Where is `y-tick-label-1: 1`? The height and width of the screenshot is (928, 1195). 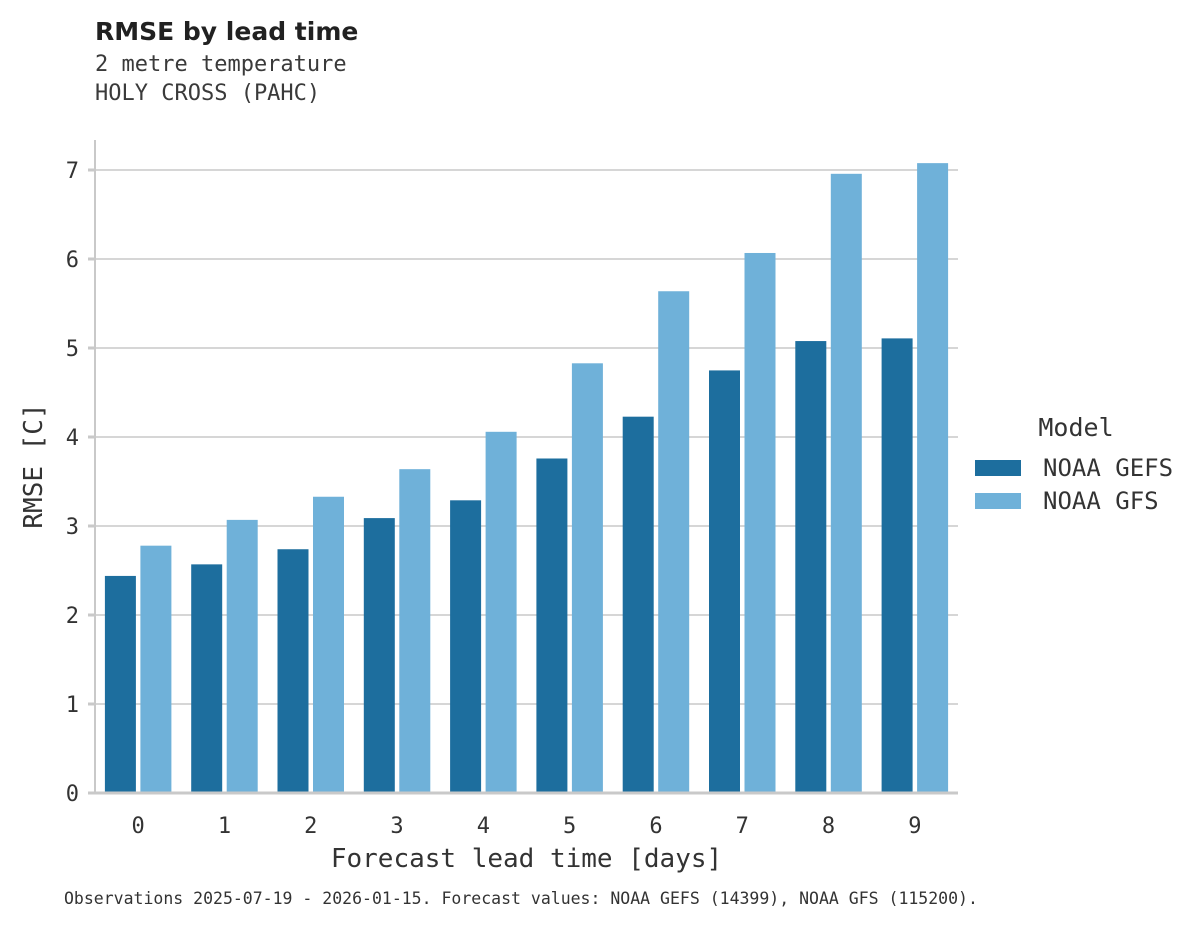 y-tick-label-1: 1 is located at coordinates (72, 705).